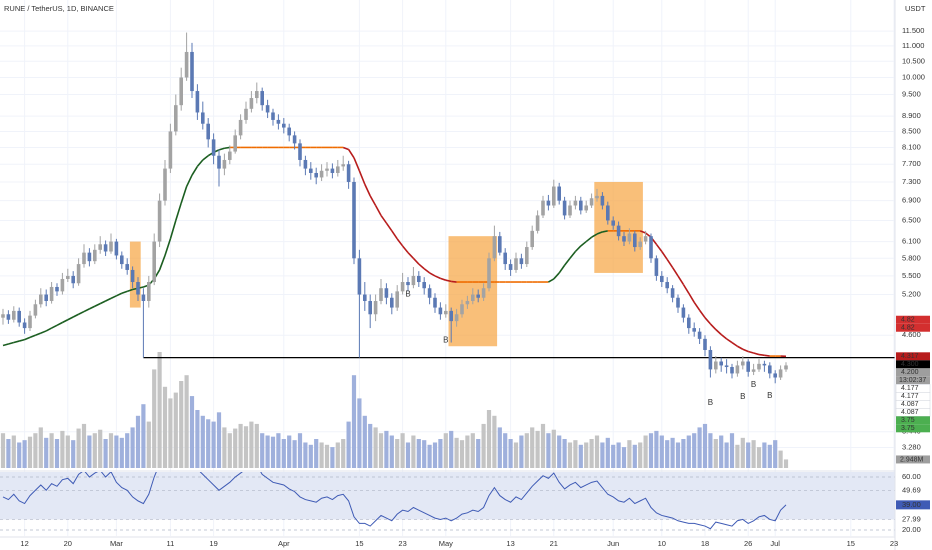 The height and width of the screenshot is (550, 932). I want to click on x-tick-label: 26, so click(748, 543).